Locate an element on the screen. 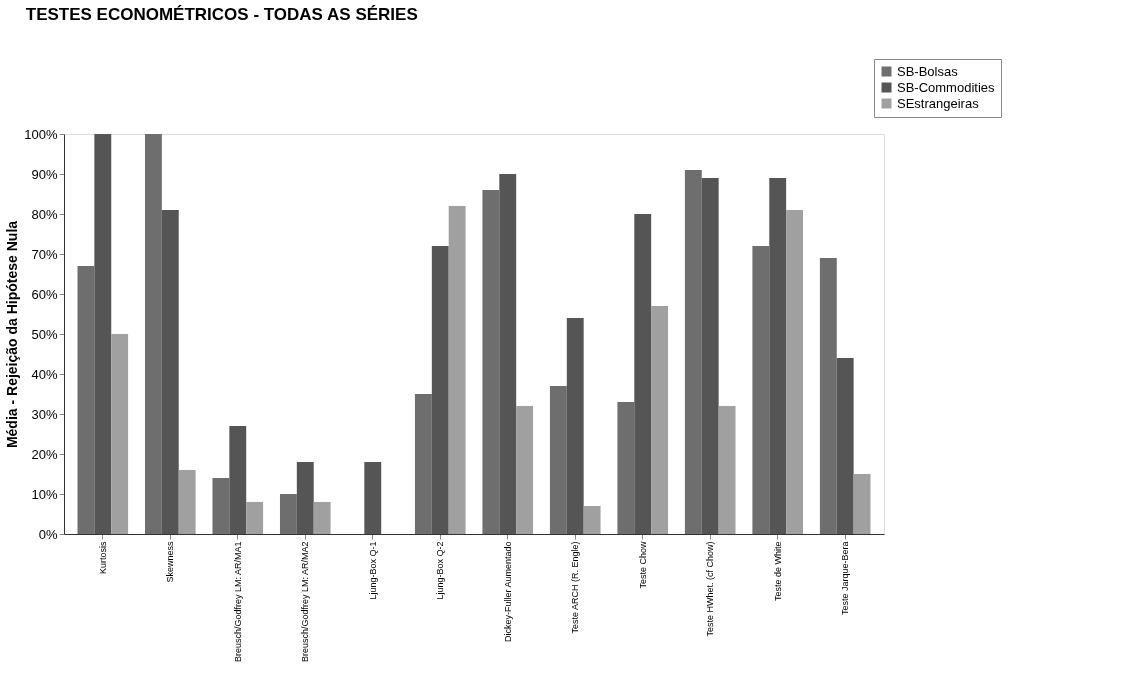 The width and height of the screenshot is (1145, 686). x-tick-label: Breusch/Godfrey LM: AR/MA2 is located at coordinates (305, 602).